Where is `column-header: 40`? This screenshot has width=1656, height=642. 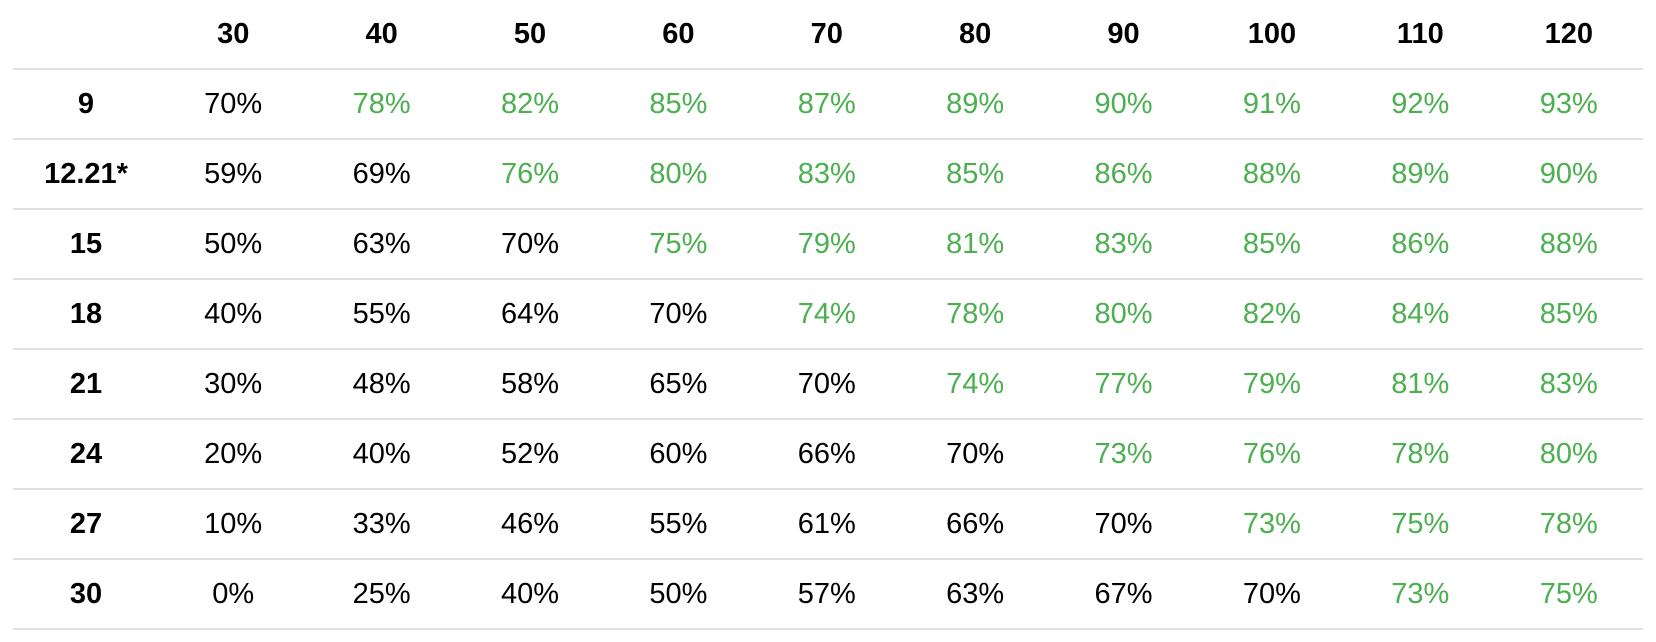
column-header: 40 is located at coordinates (381, 35).